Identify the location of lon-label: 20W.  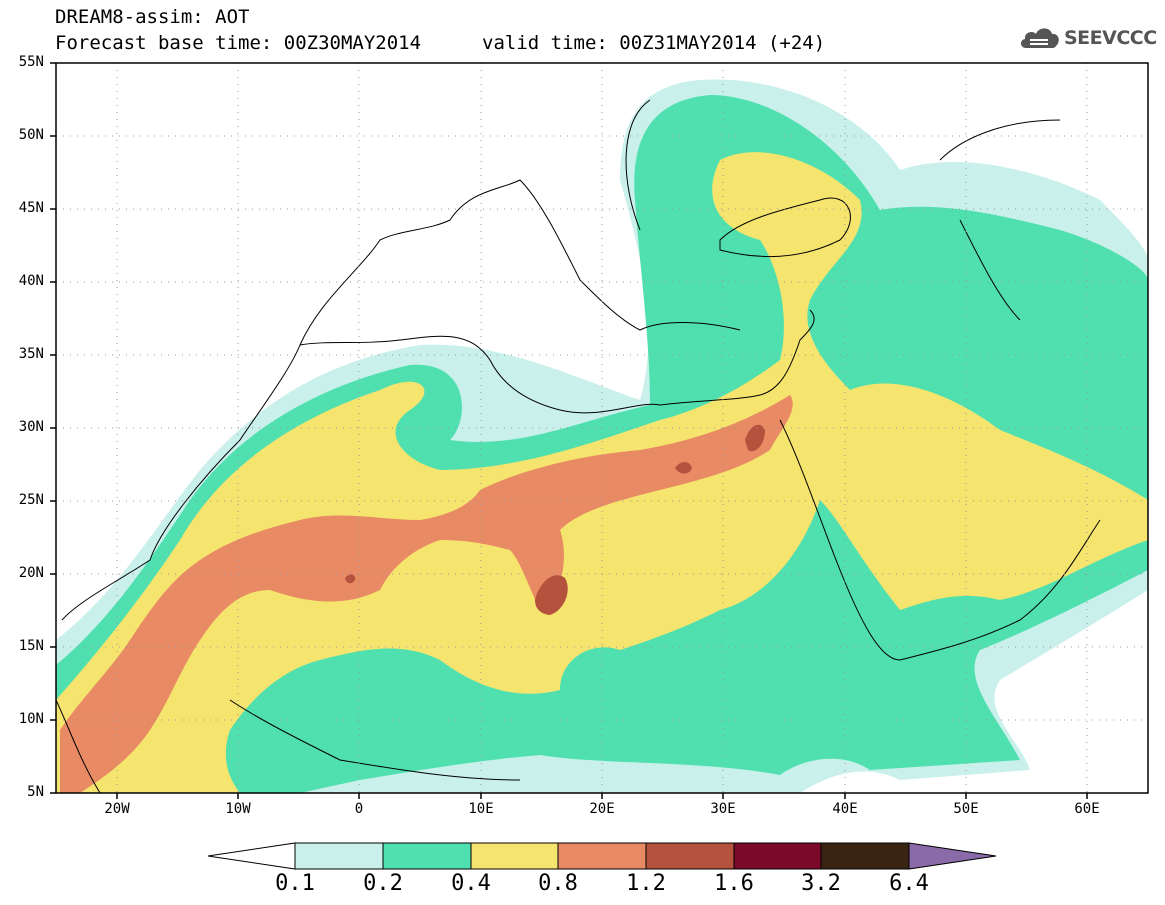
(117, 809).